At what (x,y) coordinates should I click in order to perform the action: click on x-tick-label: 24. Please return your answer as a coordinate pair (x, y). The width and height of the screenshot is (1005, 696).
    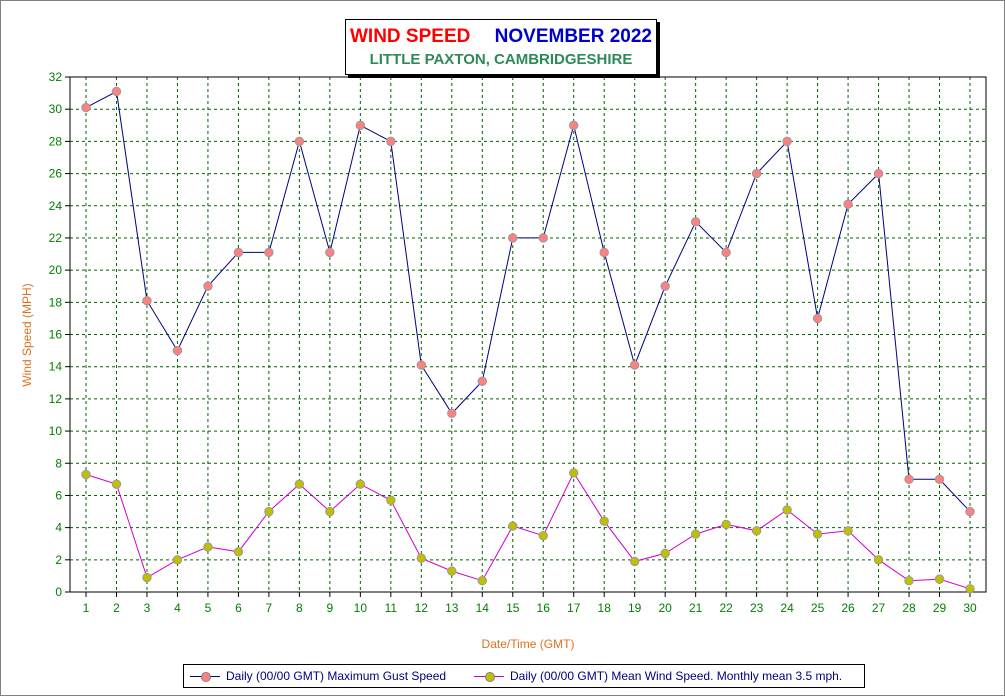
    Looking at the image, I should click on (787, 608).